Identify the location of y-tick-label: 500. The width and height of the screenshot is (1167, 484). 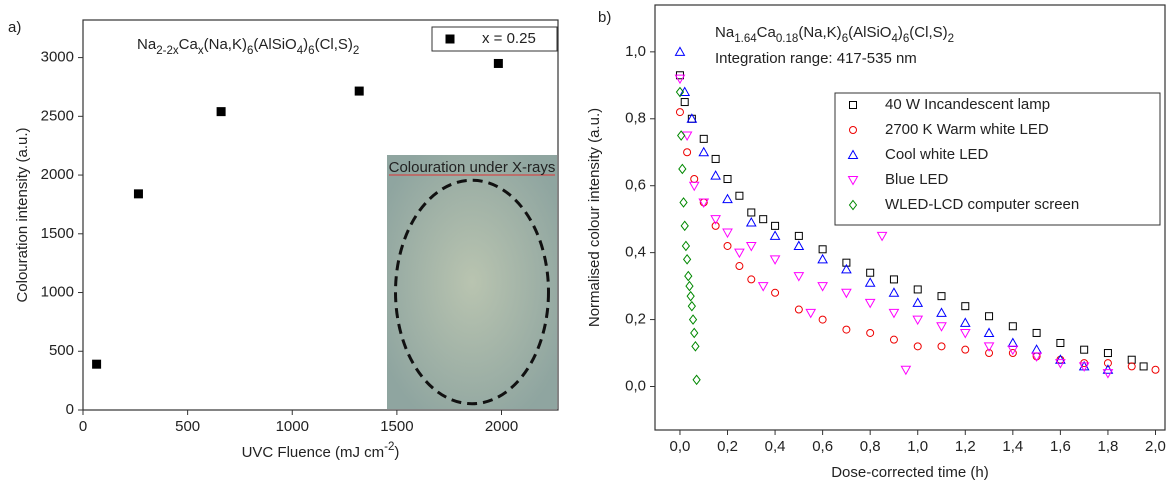
(61, 350).